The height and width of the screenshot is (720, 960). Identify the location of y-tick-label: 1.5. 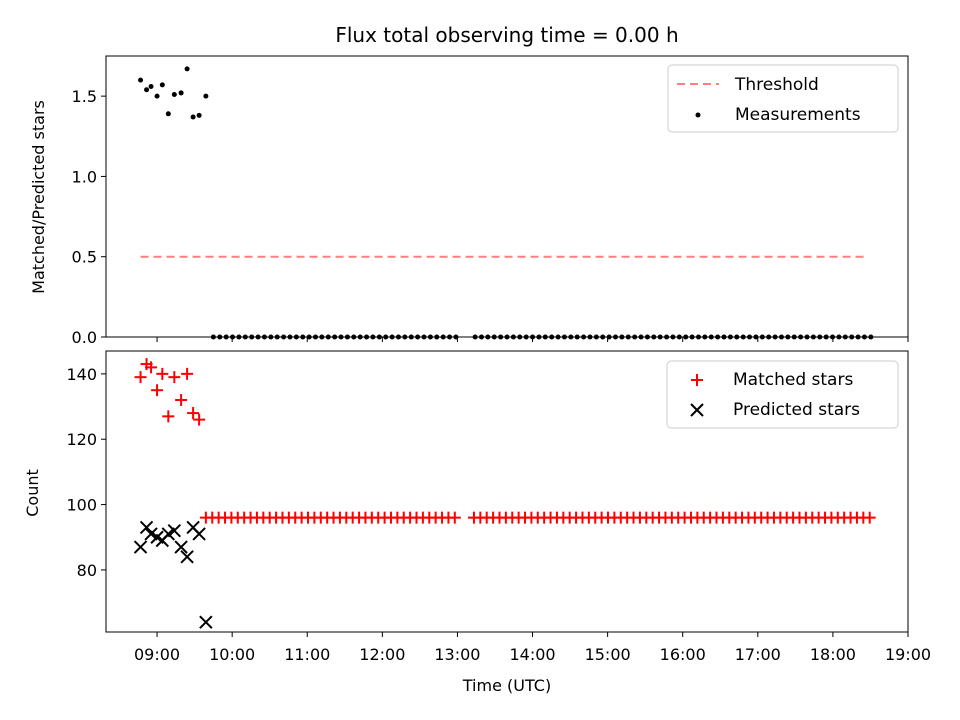
(84, 96).